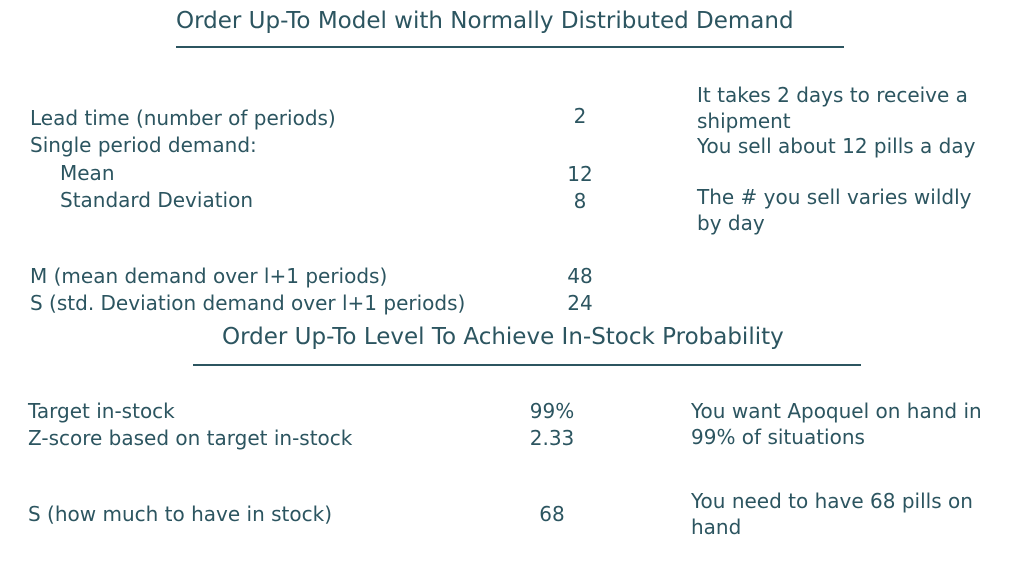 Image resolution: width=1024 pixels, height=563 pixels. What do you see at coordinates (180, 514) in the screenshot?
I see `order-up-to-label: S (how much to have in stock)` at bounding box center [180, 514].